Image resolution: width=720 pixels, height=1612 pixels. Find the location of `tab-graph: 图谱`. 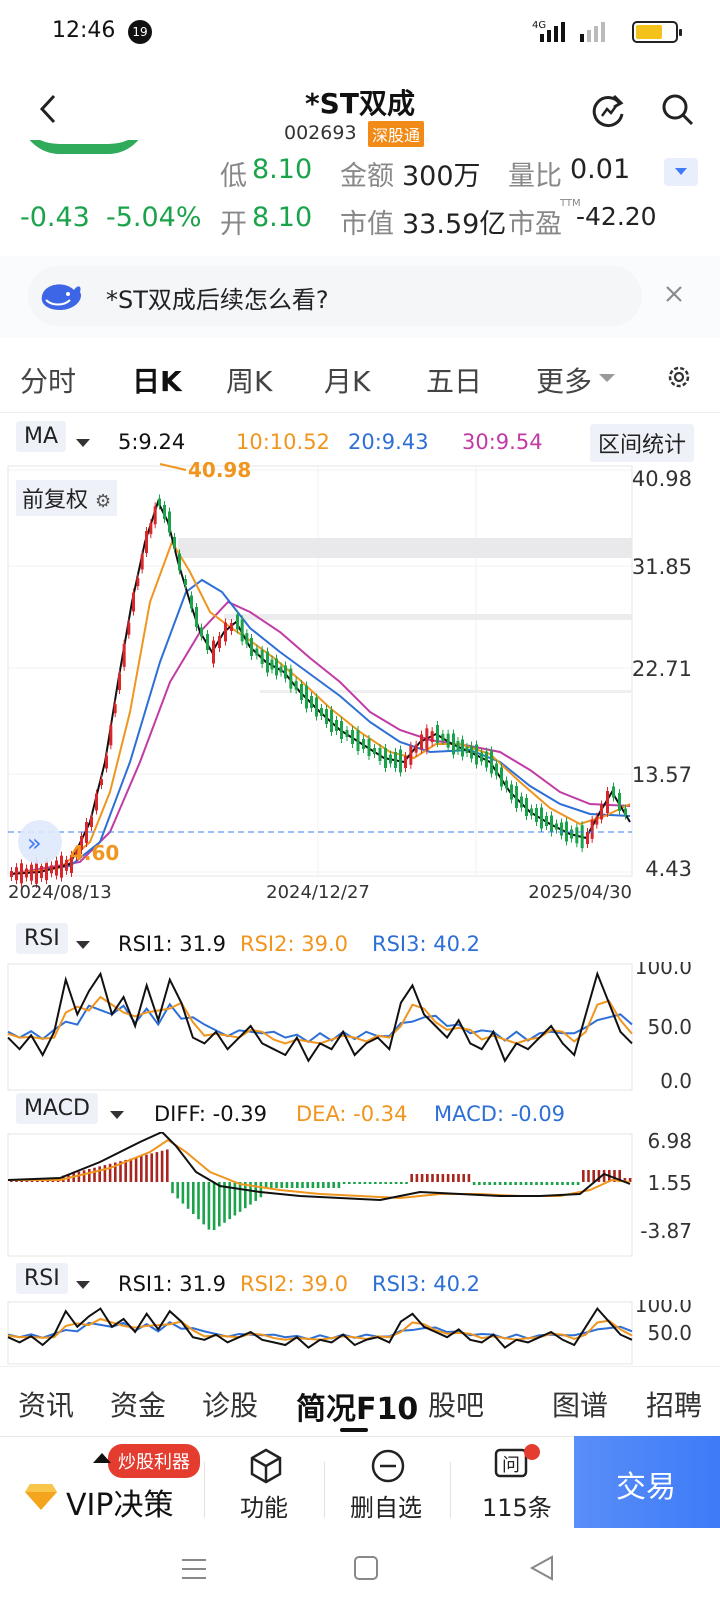

tab-graph: 图谱 is located at coordinates (580, 1405).